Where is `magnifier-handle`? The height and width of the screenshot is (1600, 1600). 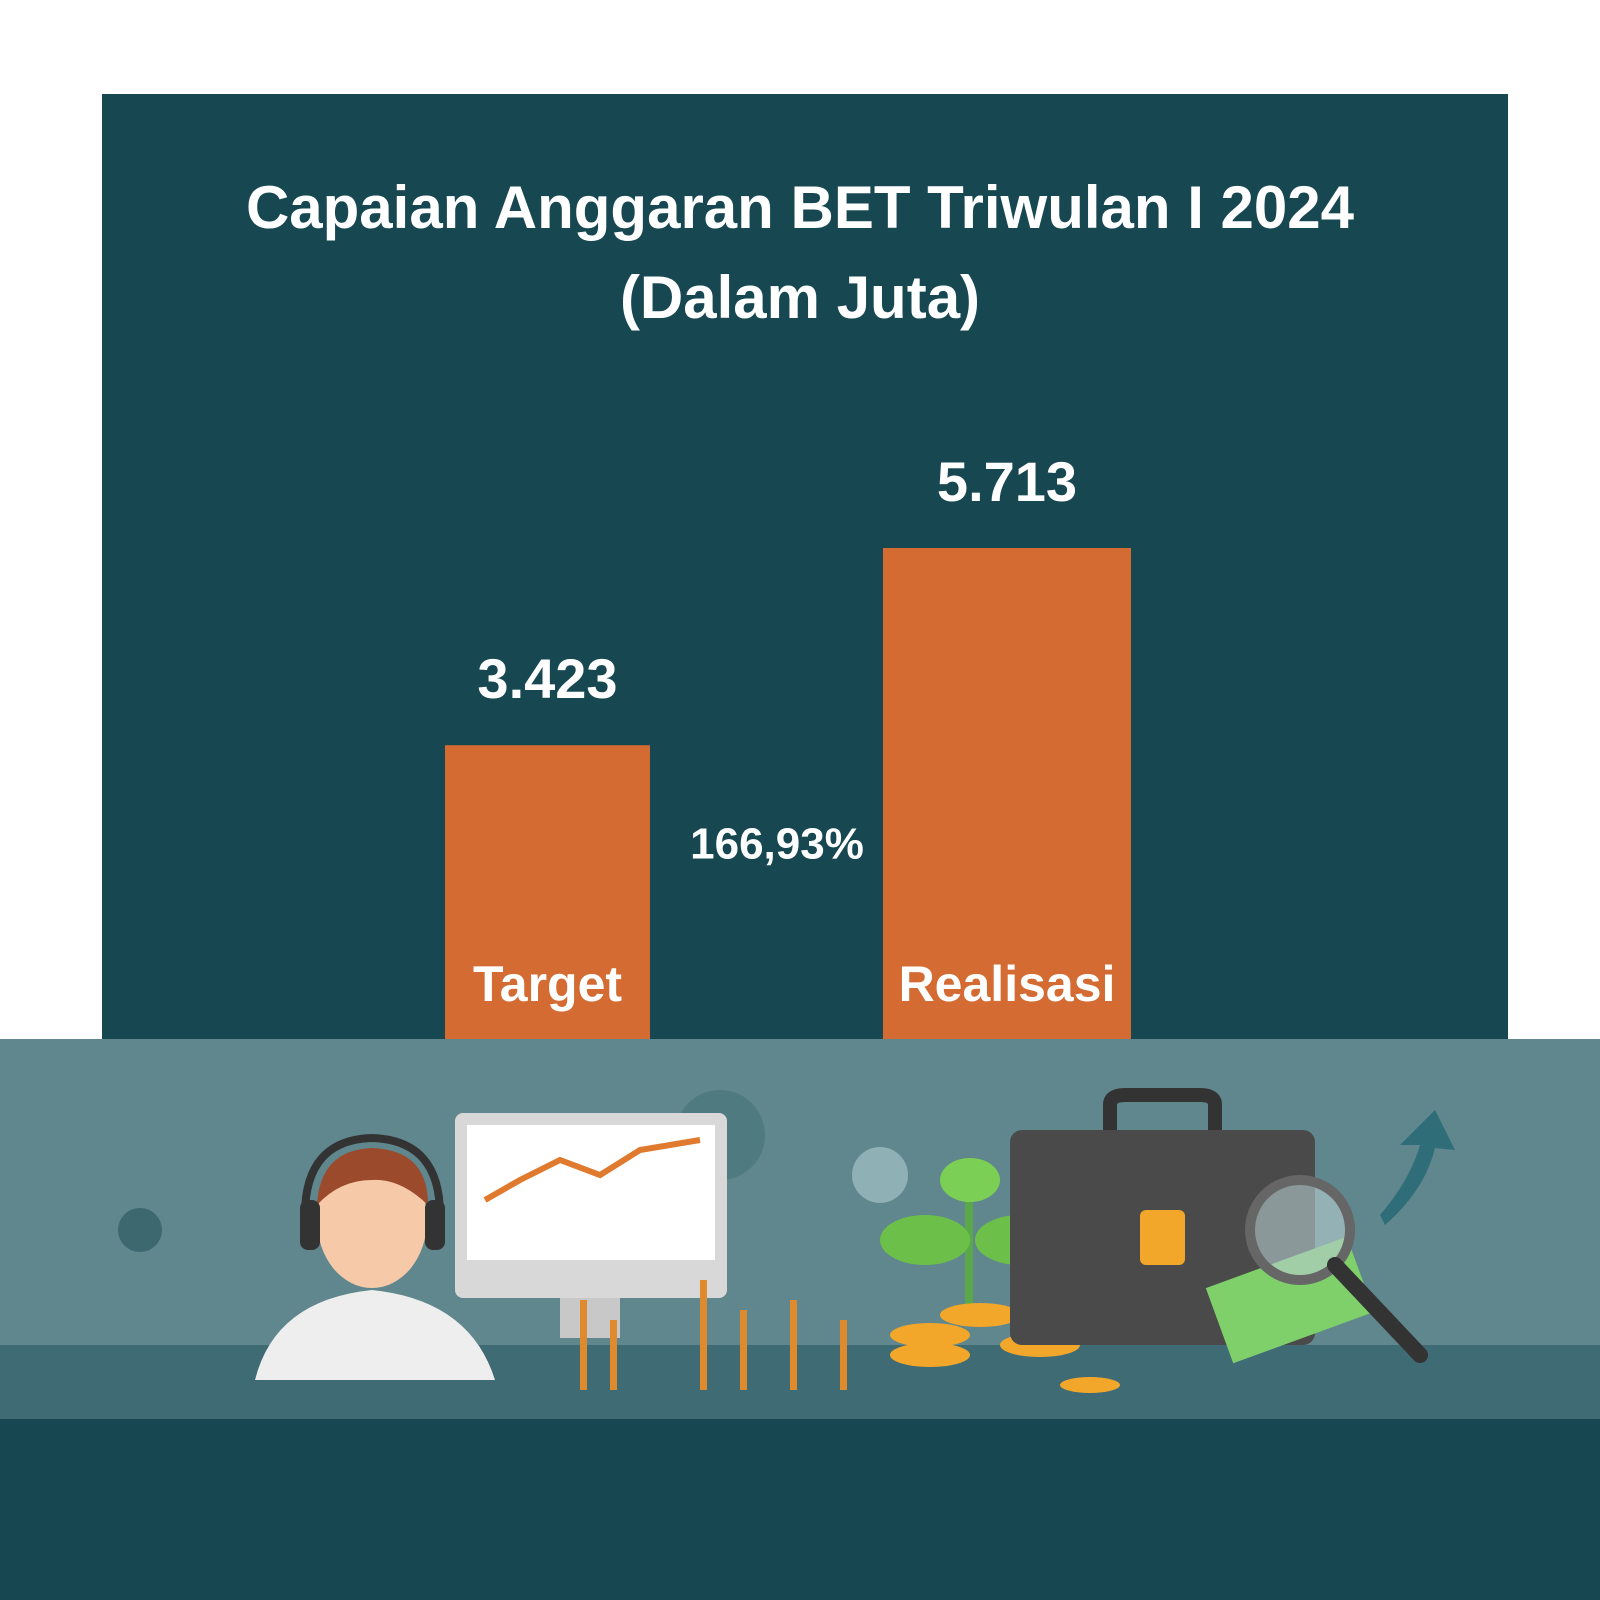 magnifier-handle is located at coordinates (1377, 1310).